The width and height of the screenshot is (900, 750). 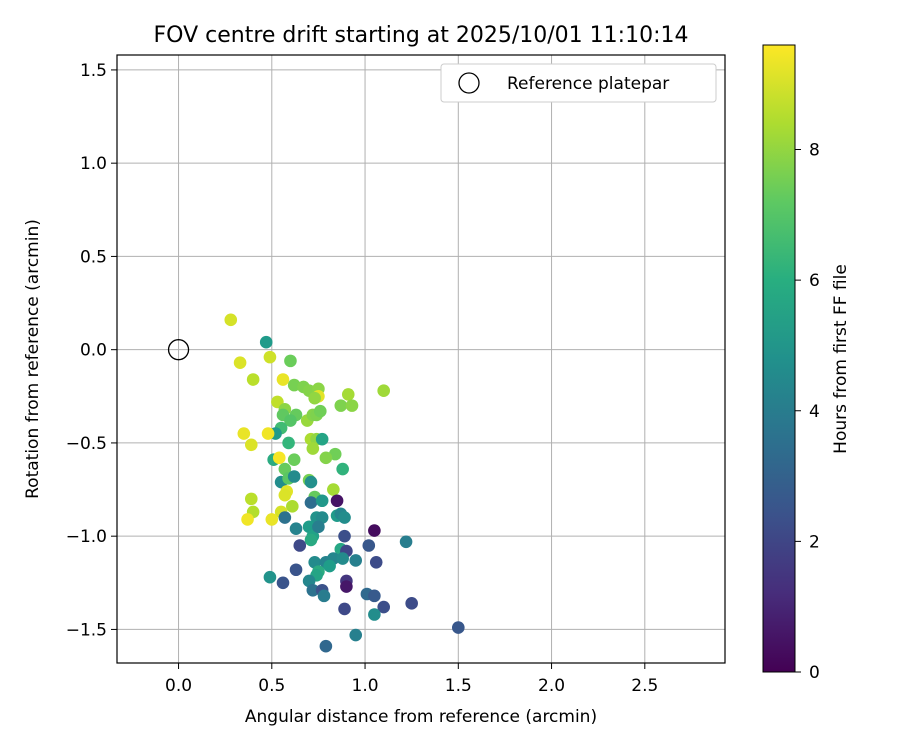 What do you see at coordinates (93, 164) in the screenshot?
I see `y-tick-label: 1.0` at bounding box center [93, 164].